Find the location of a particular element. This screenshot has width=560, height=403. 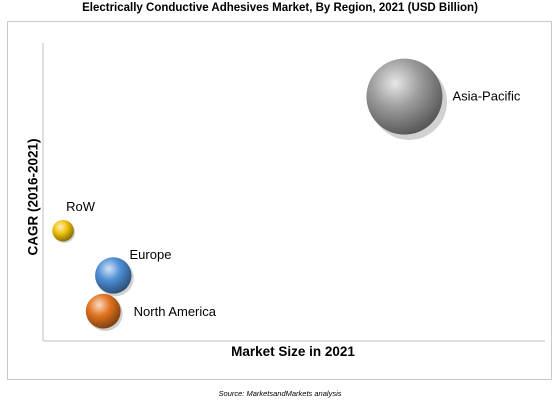

source-note: Source: MarketsandMarkets analysis is located at coordinates (280, 393).